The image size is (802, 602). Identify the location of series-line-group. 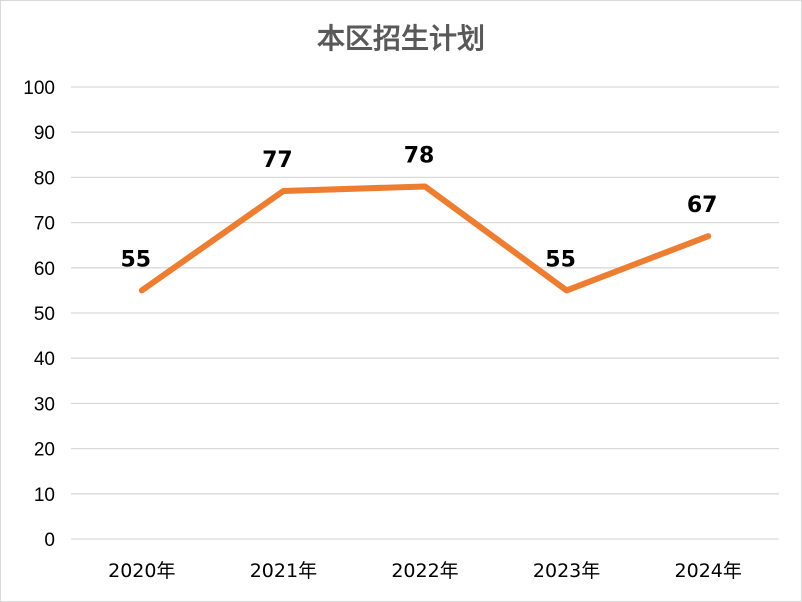
(425, 238).